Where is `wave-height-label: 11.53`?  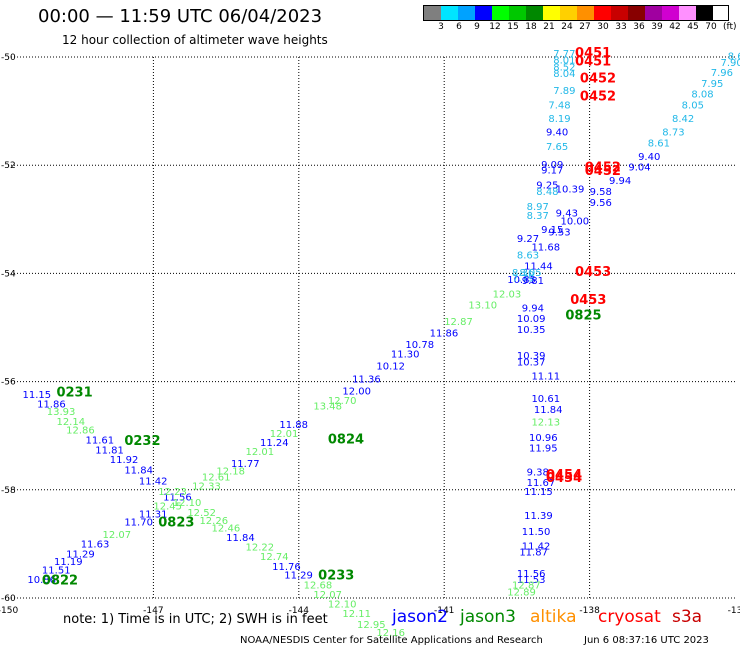 wave-height-label: 11.53 is located at coordinates (531, 580).